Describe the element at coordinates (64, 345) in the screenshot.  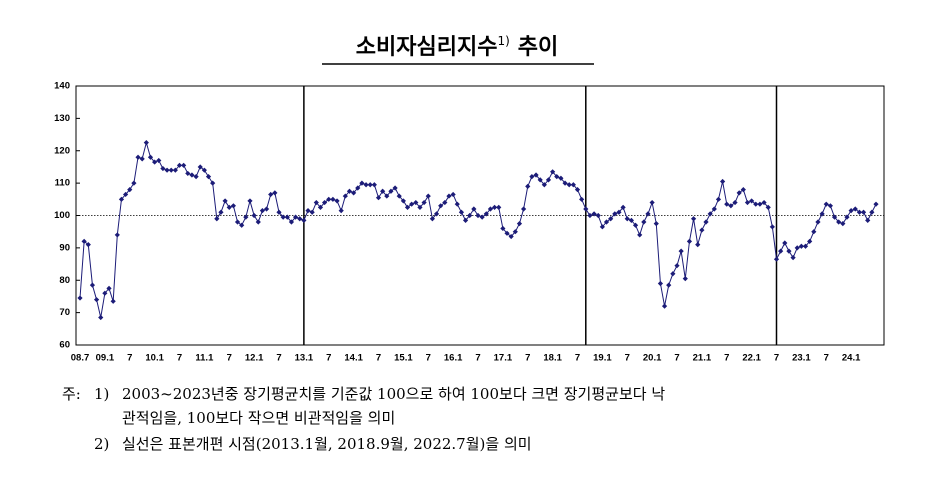
I see `y-tick-label: 60` at that location.